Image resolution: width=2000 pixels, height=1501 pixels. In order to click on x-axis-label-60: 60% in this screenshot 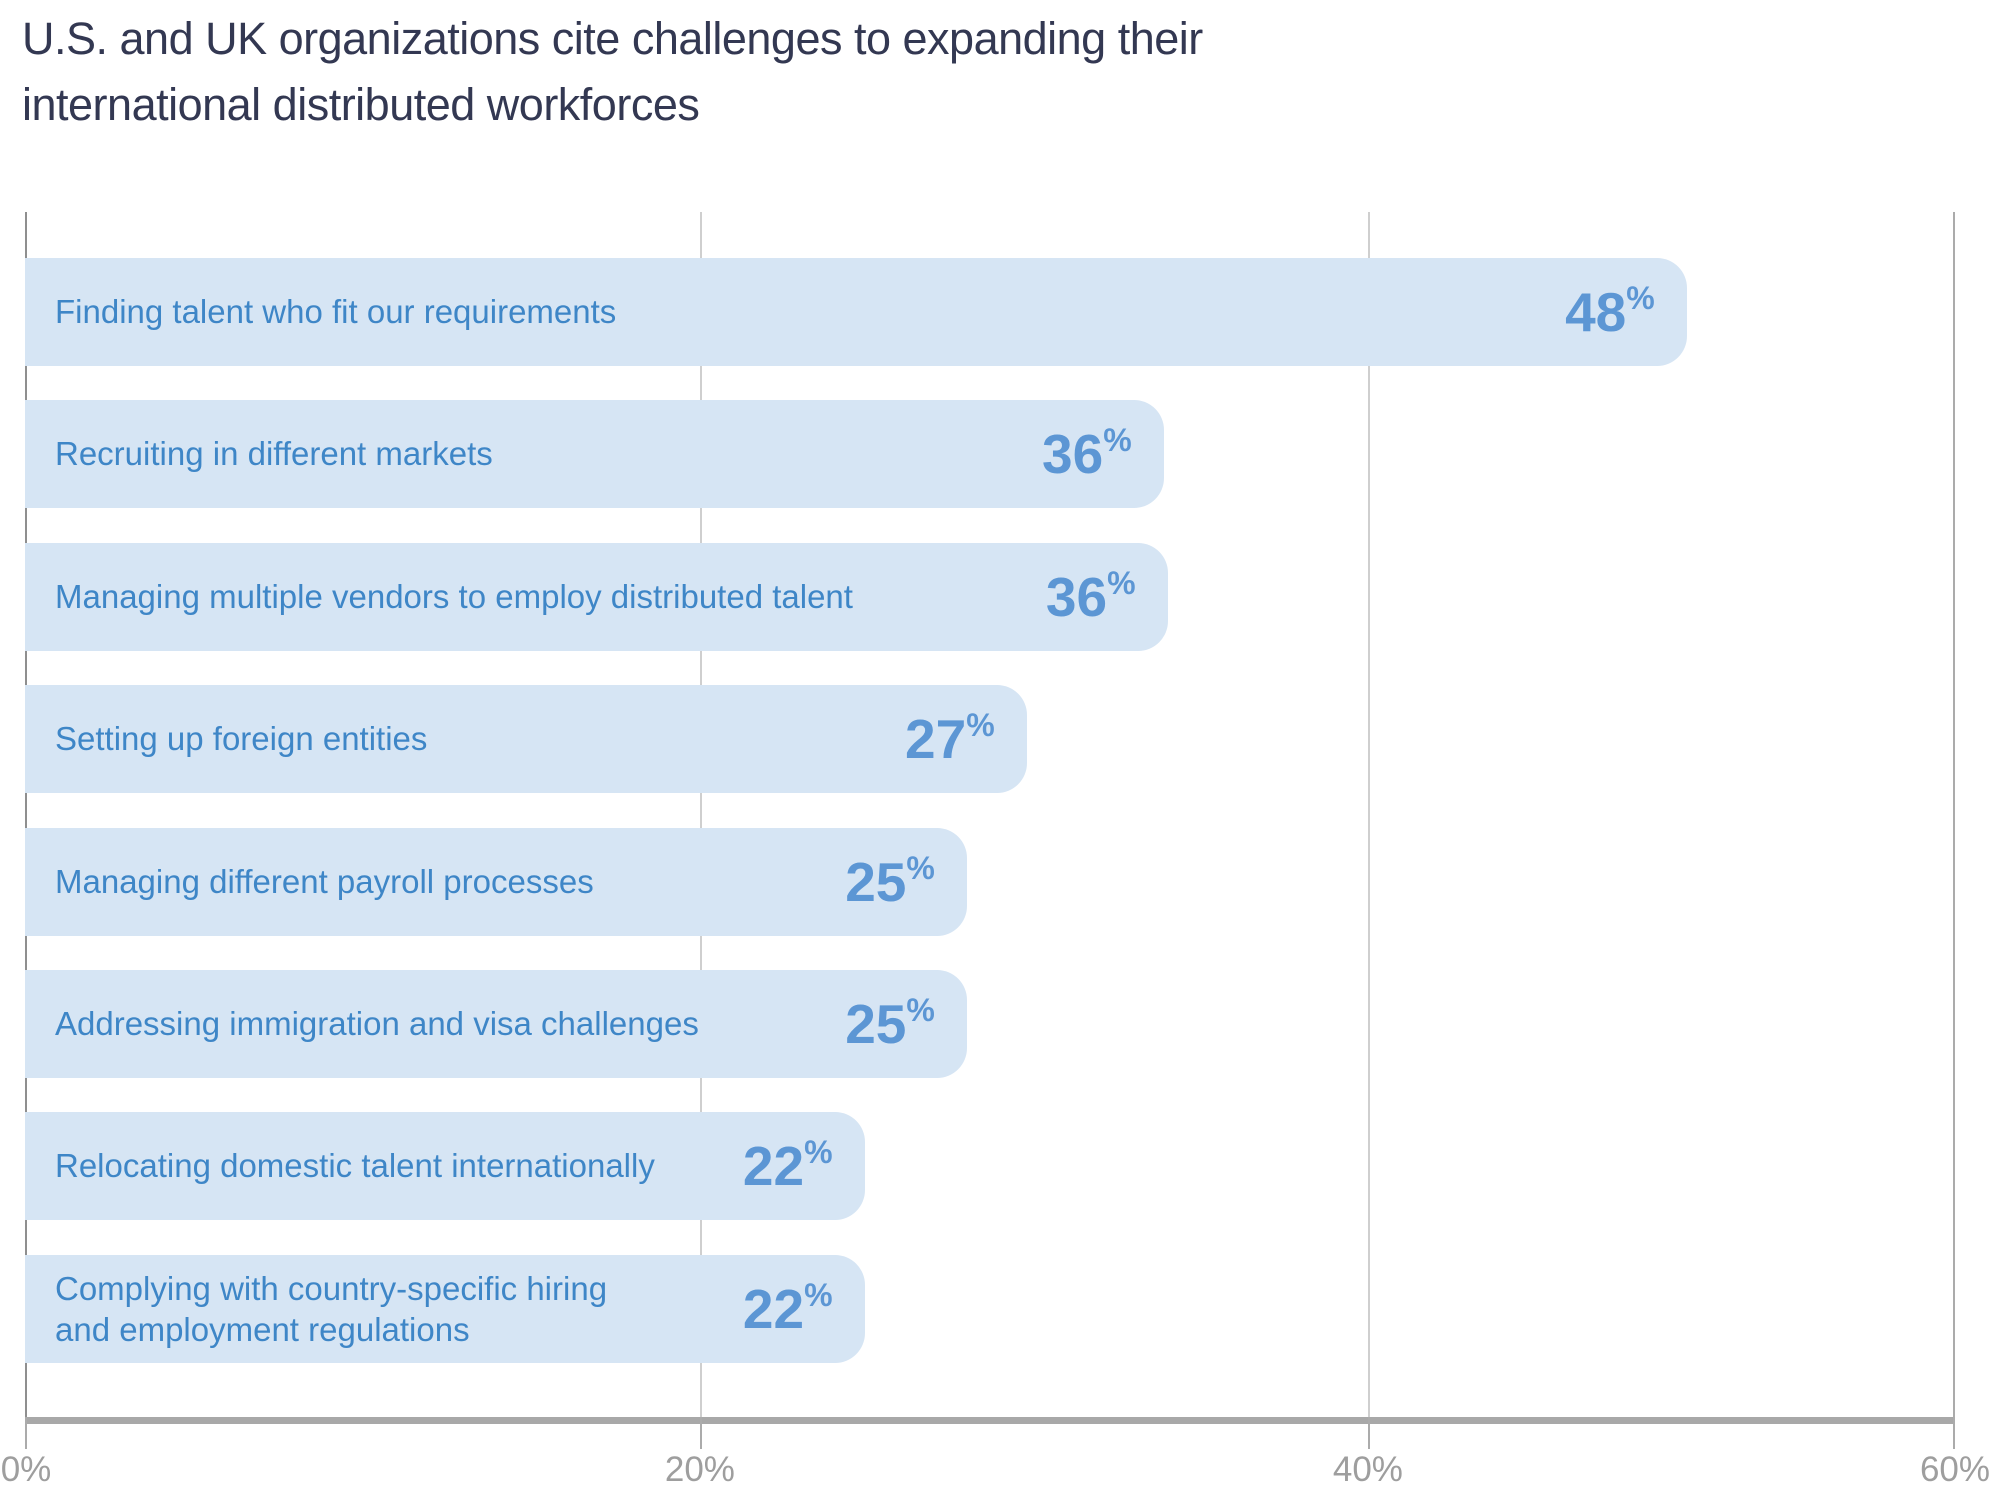, I will do `click(1955, 1469)`.